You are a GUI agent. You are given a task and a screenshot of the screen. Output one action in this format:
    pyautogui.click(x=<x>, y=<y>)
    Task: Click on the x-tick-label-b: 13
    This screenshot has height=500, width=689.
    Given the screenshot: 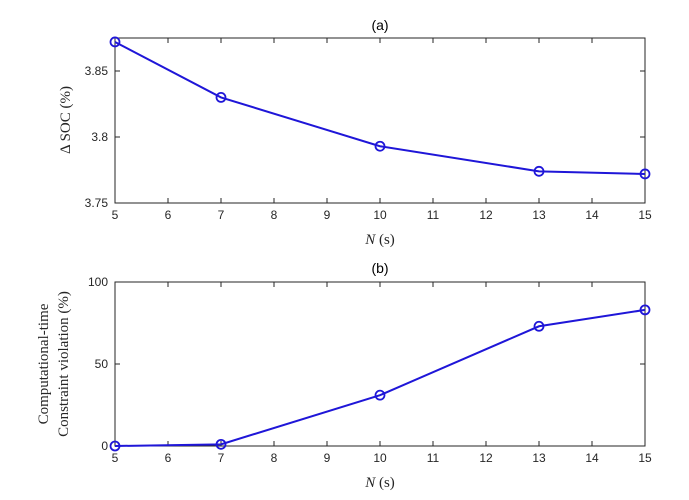 What is the action you would take?
    pyautogui.click(x=539, y=458)
    